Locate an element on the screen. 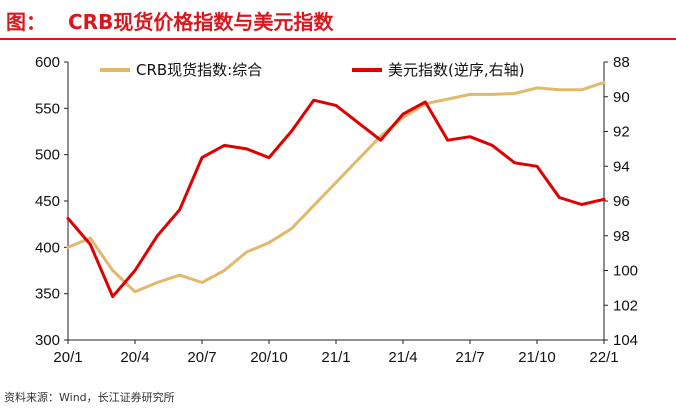  x-tick-label: 21/1 is located at coordinates (335, 357).